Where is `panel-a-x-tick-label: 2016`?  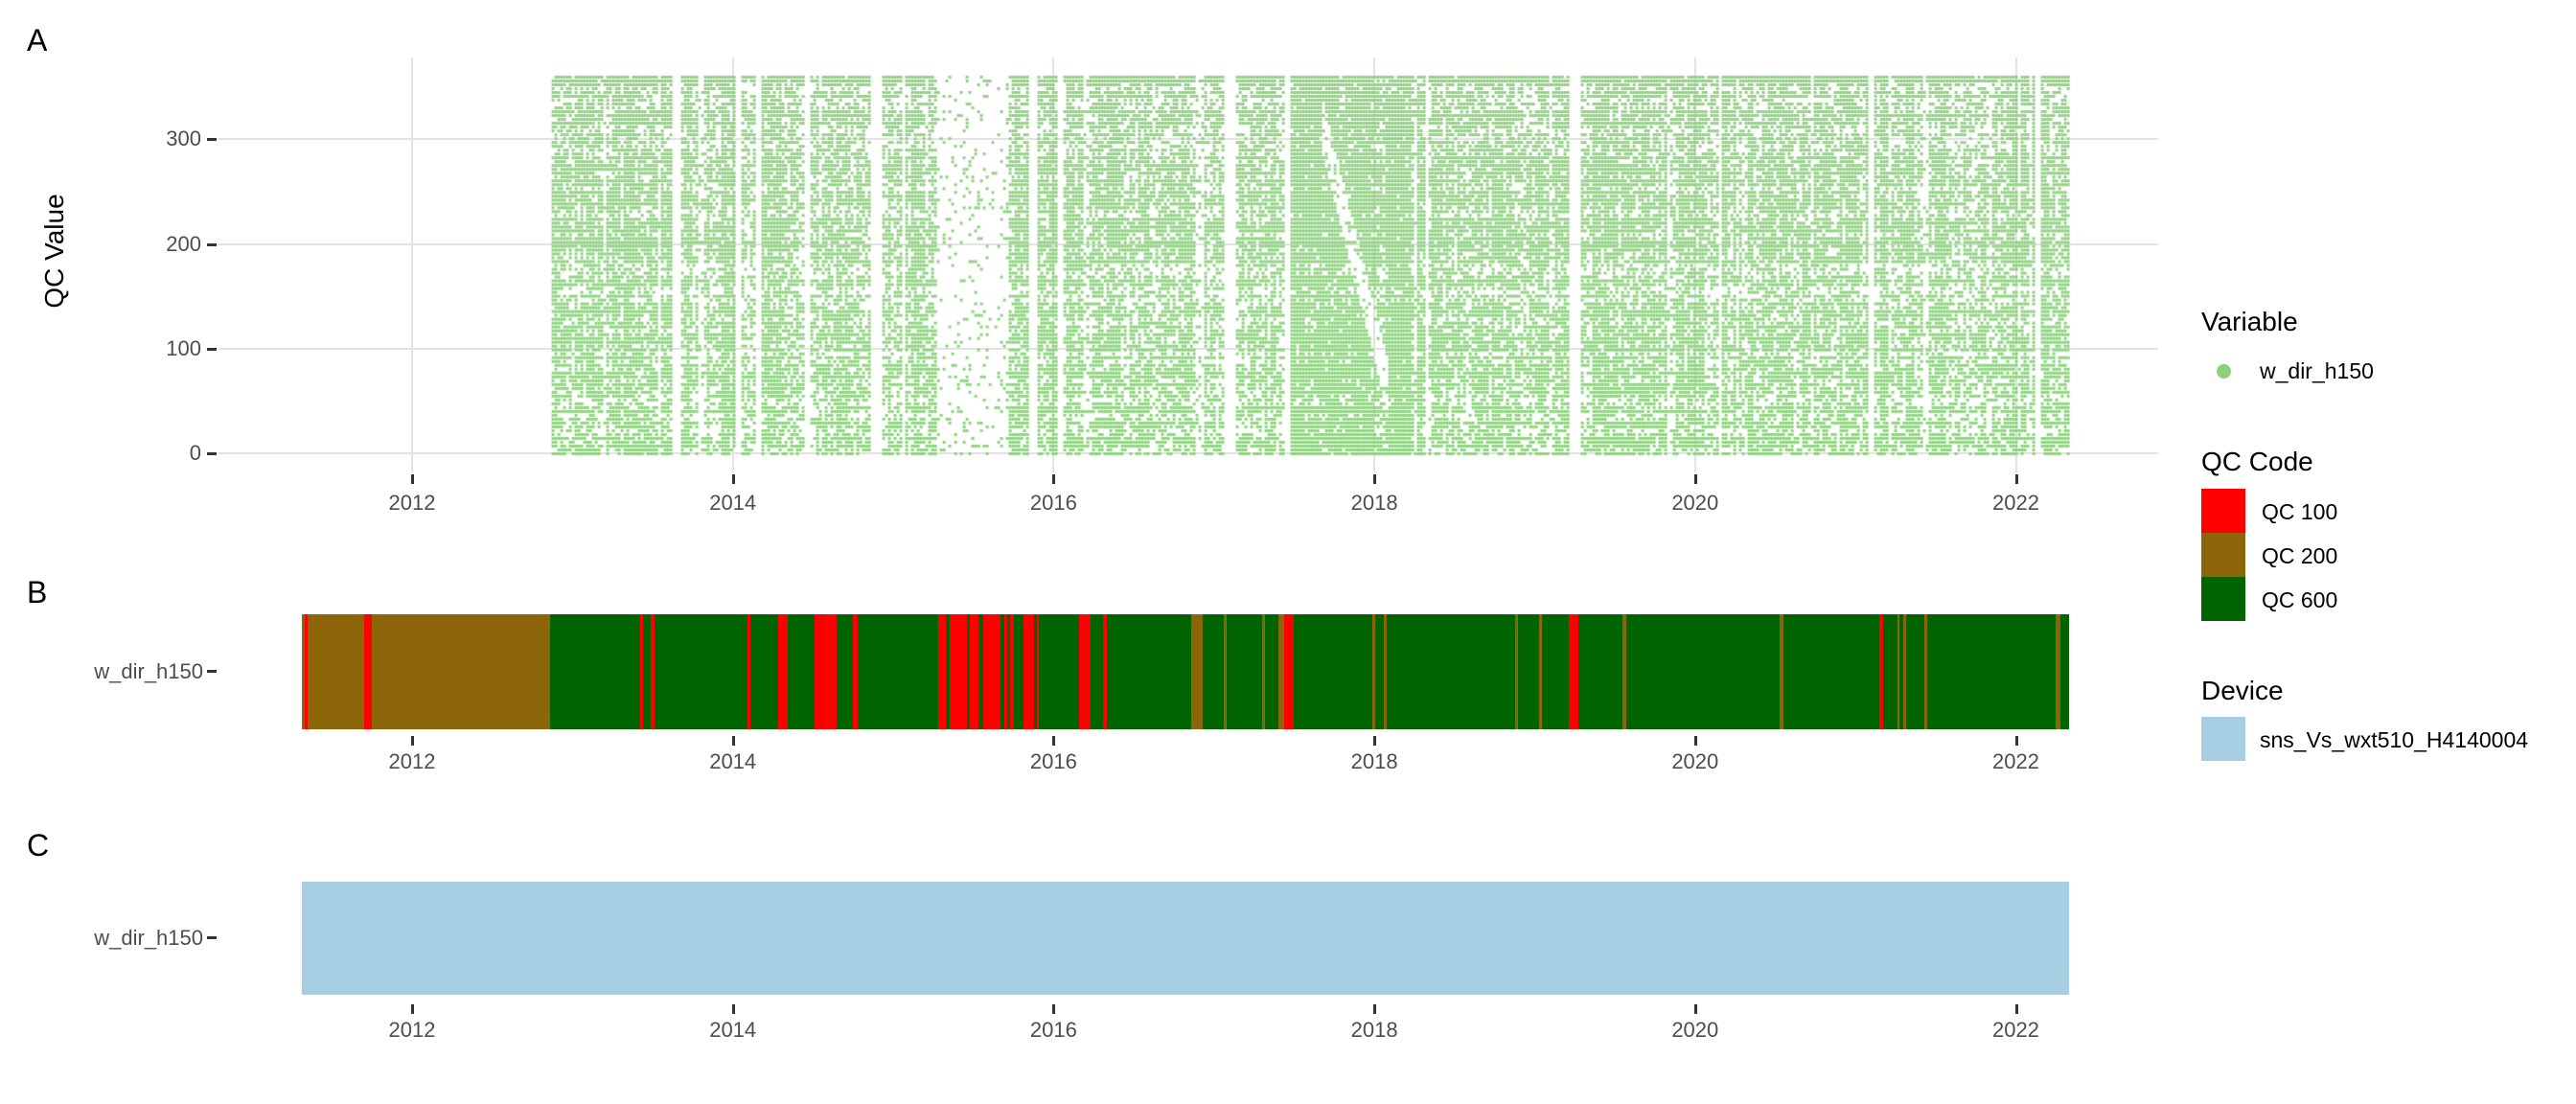
panel-a-x-tick-label: 2016 is located at coordinates (1053, 503).